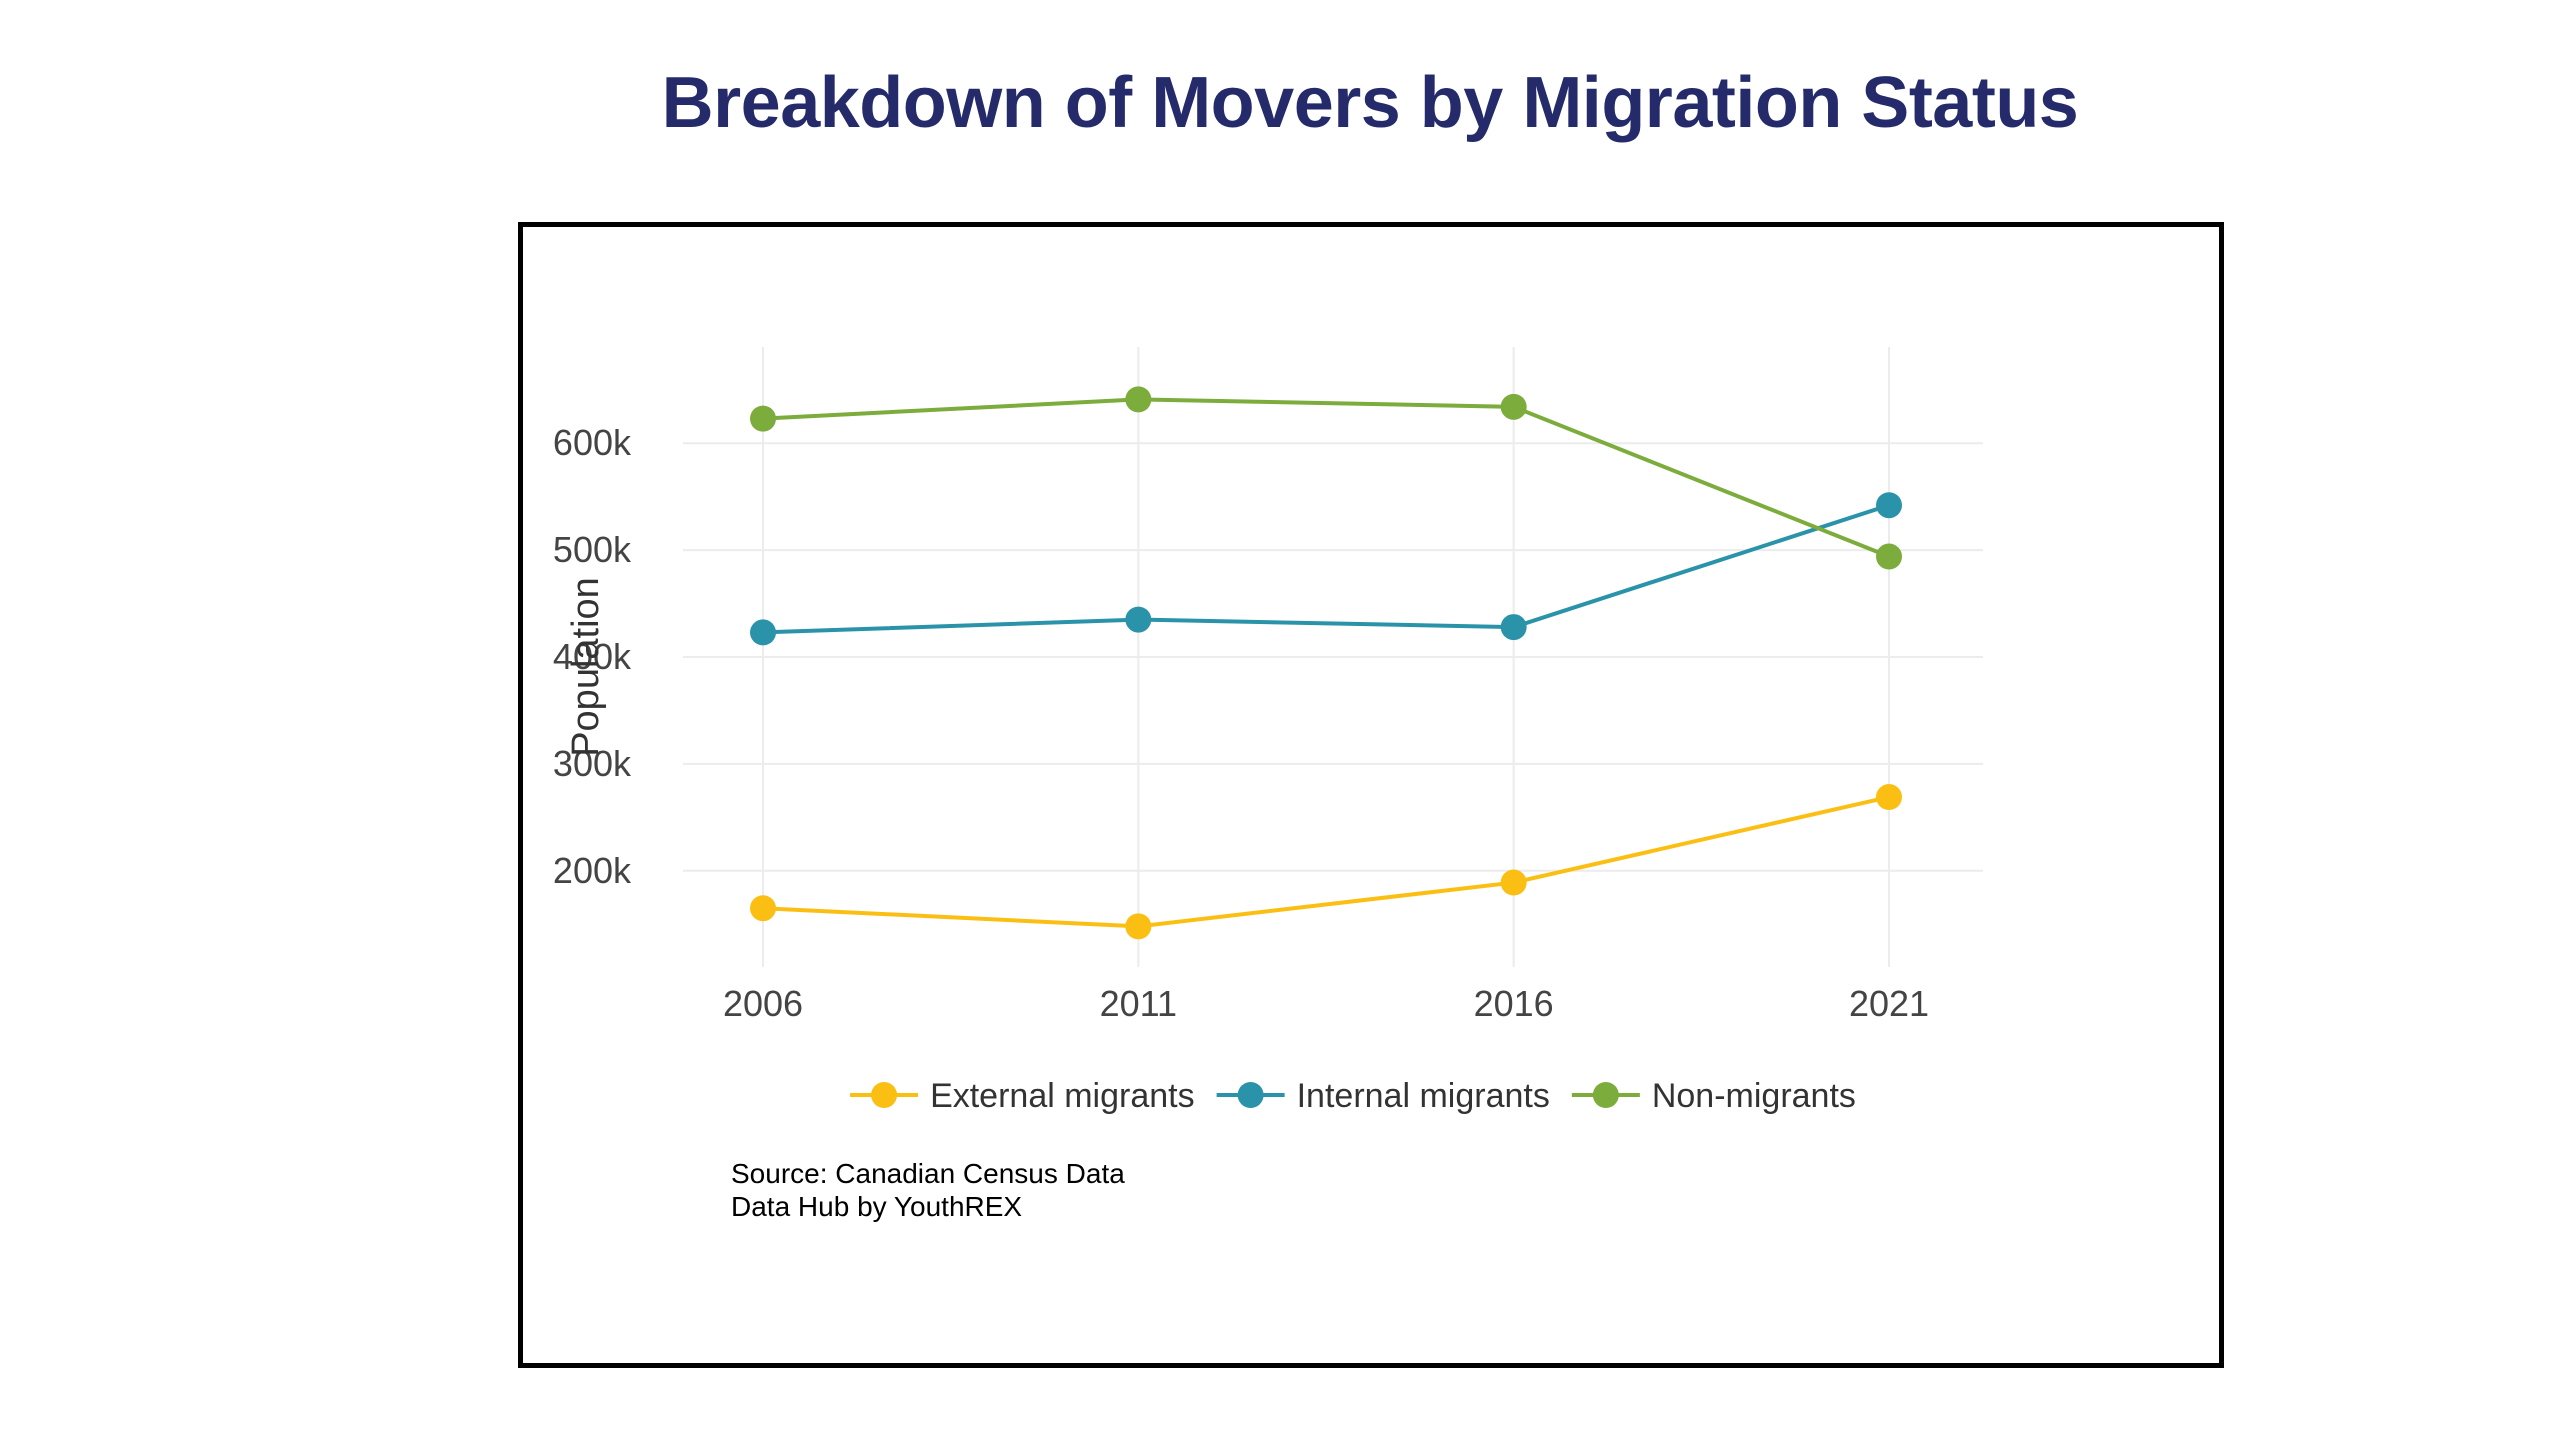 The height and width of the screenshot is (1440, 2560). I want to click on legend-label: External migrants, so click(1062, 1096).